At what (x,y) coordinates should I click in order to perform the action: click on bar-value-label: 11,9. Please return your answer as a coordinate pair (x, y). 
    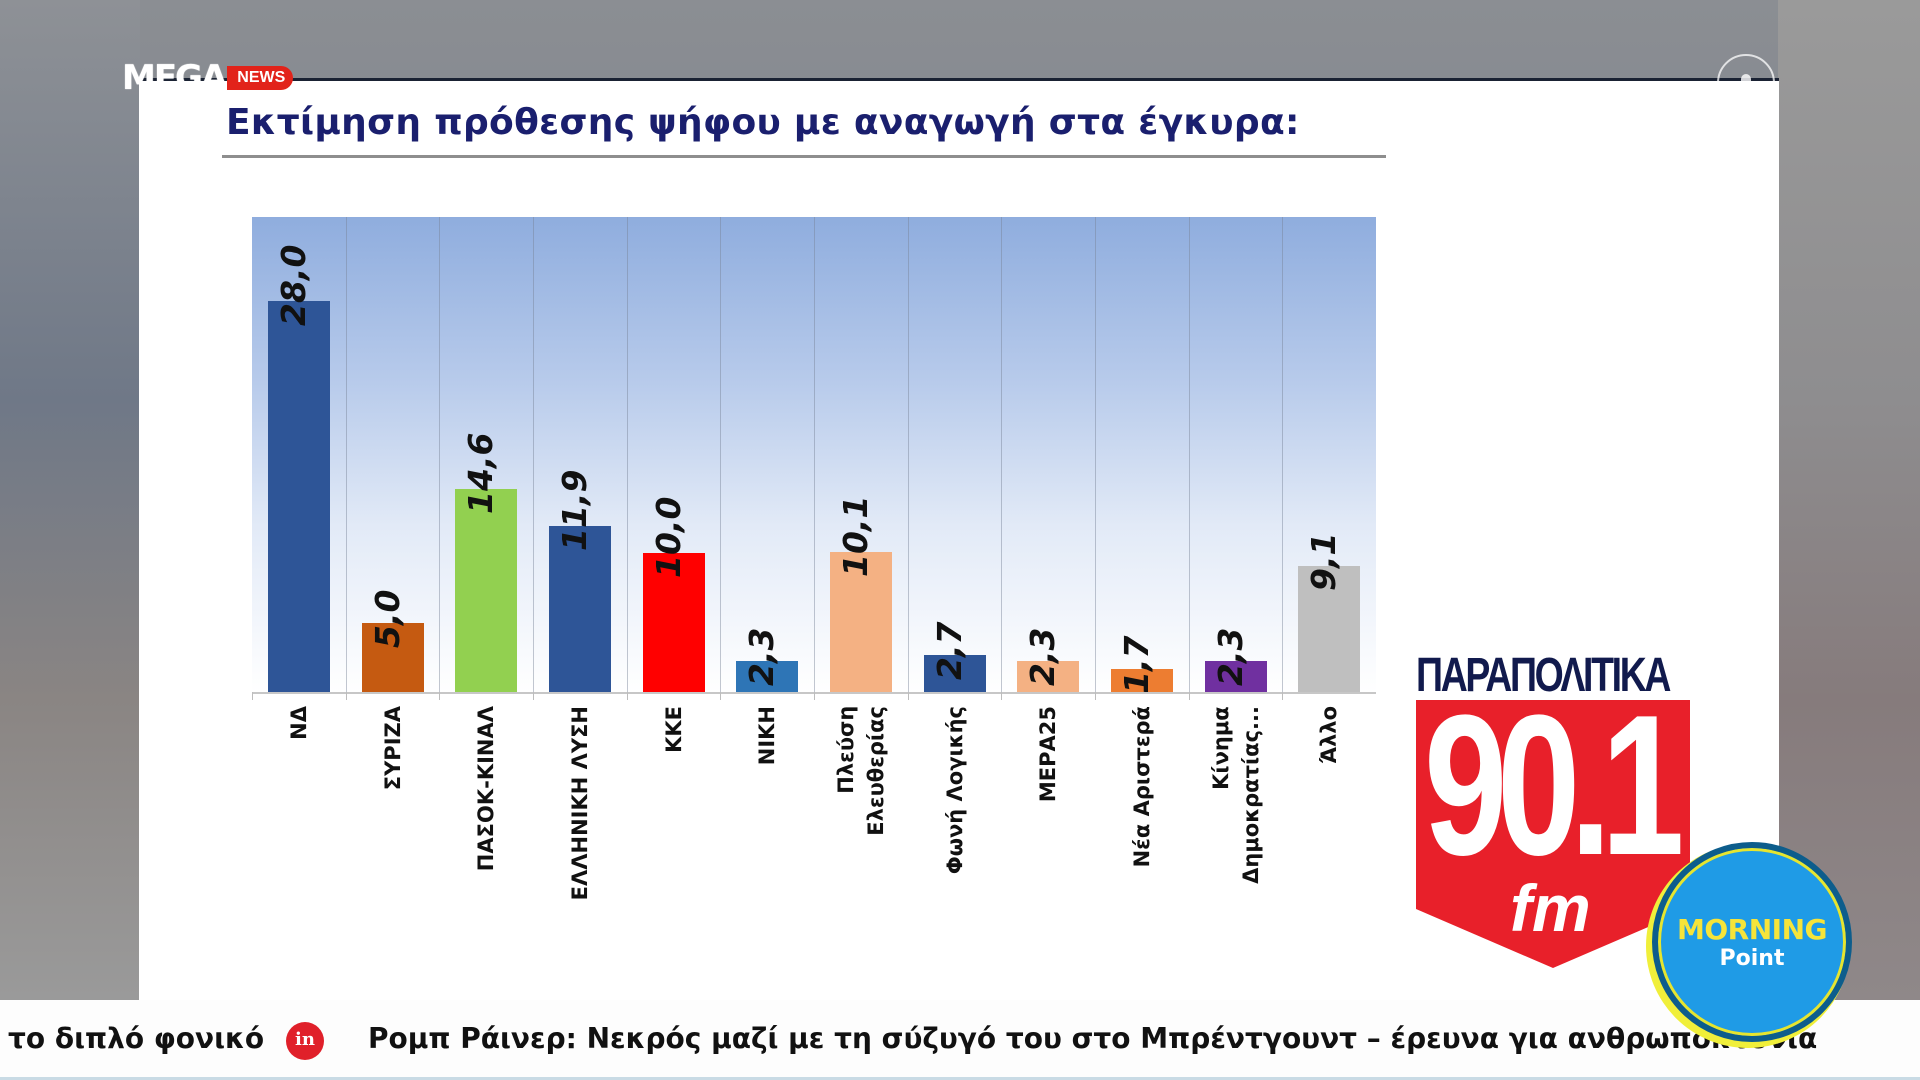
    Looking at the image, I should click on (574, 510).